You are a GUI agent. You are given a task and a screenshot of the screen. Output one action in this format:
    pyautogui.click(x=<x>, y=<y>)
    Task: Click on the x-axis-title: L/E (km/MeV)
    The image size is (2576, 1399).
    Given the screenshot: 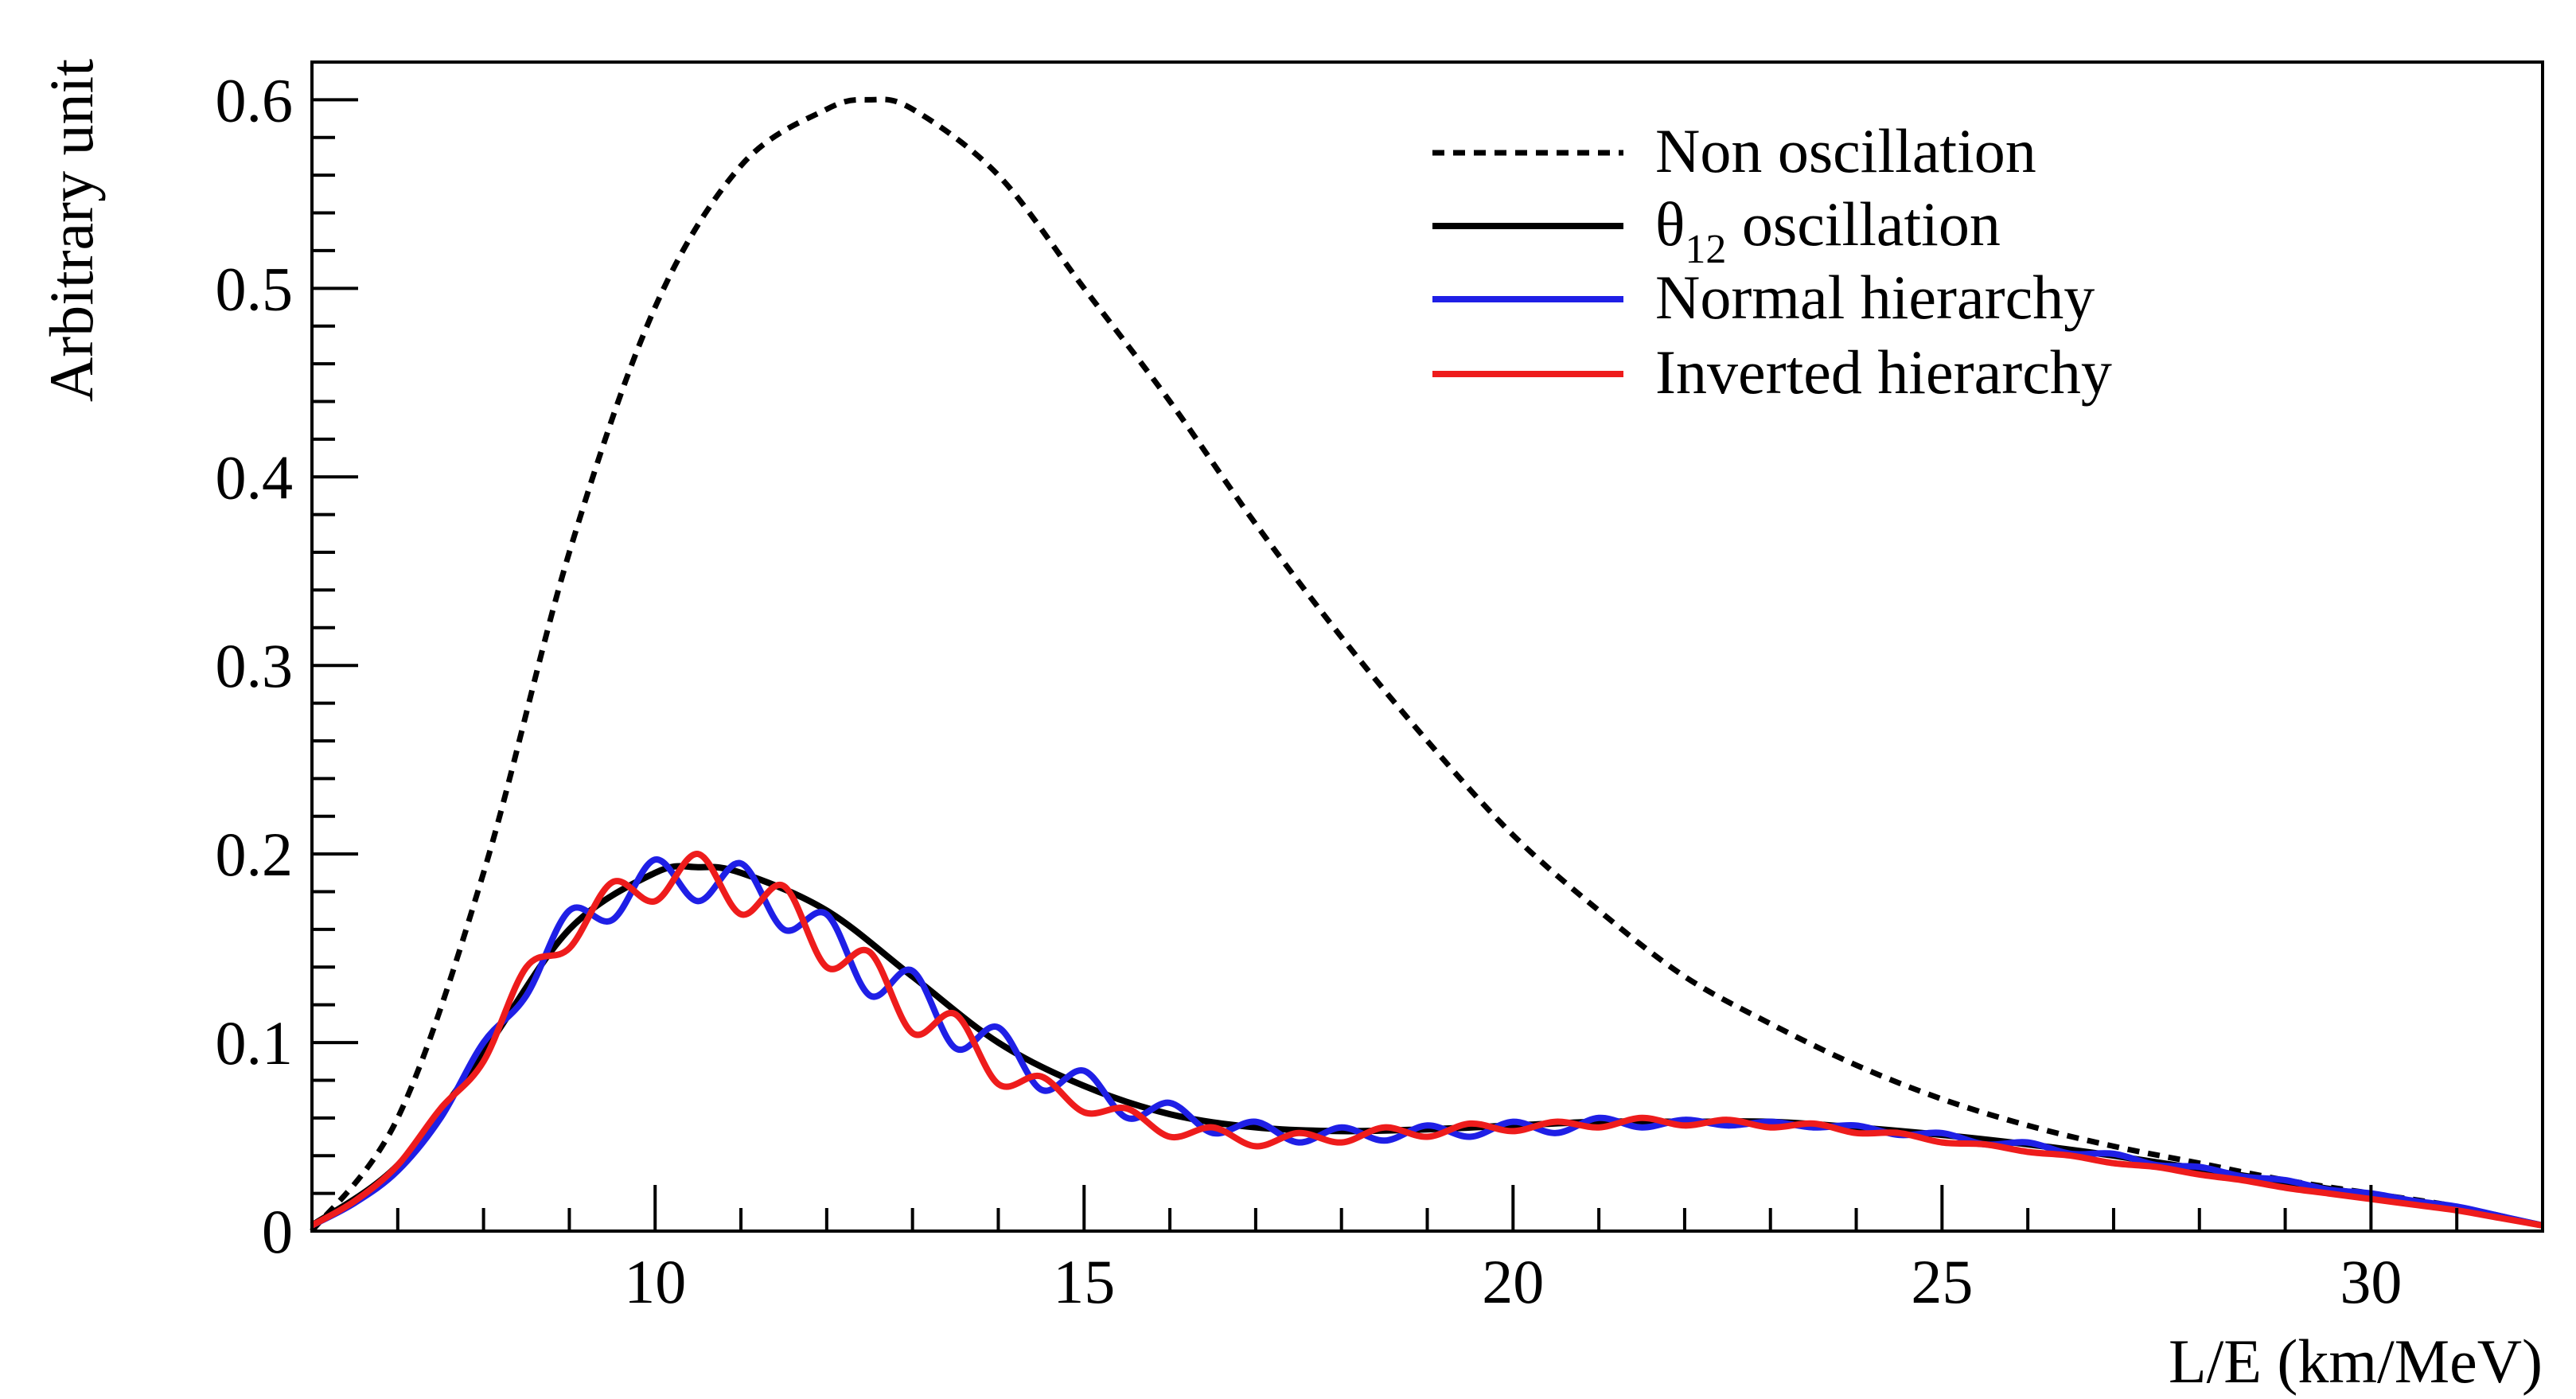 What is the action you would take?
    pyautogui.click(x=2356, y=1361)
    